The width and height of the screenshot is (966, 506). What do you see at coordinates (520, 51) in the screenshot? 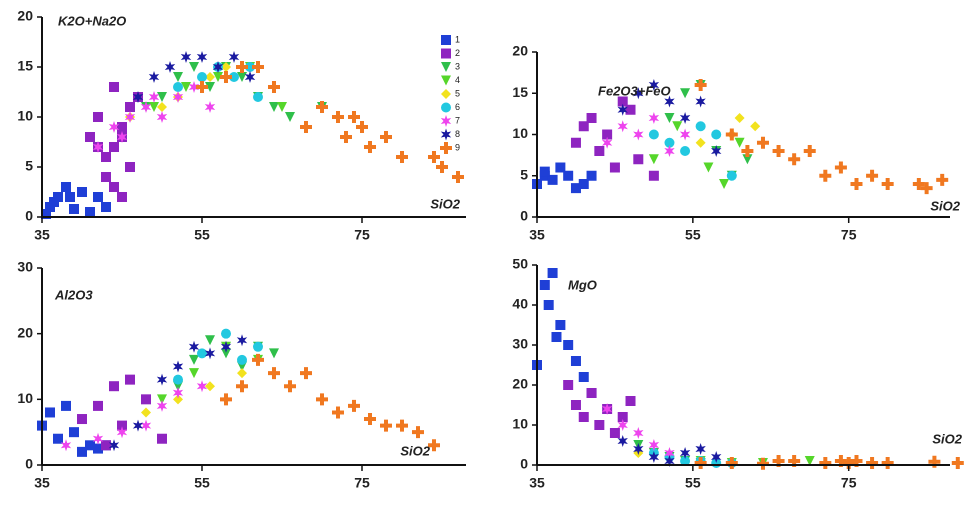
I see `y-tick-label: 20` at bounding box center [520, 51].